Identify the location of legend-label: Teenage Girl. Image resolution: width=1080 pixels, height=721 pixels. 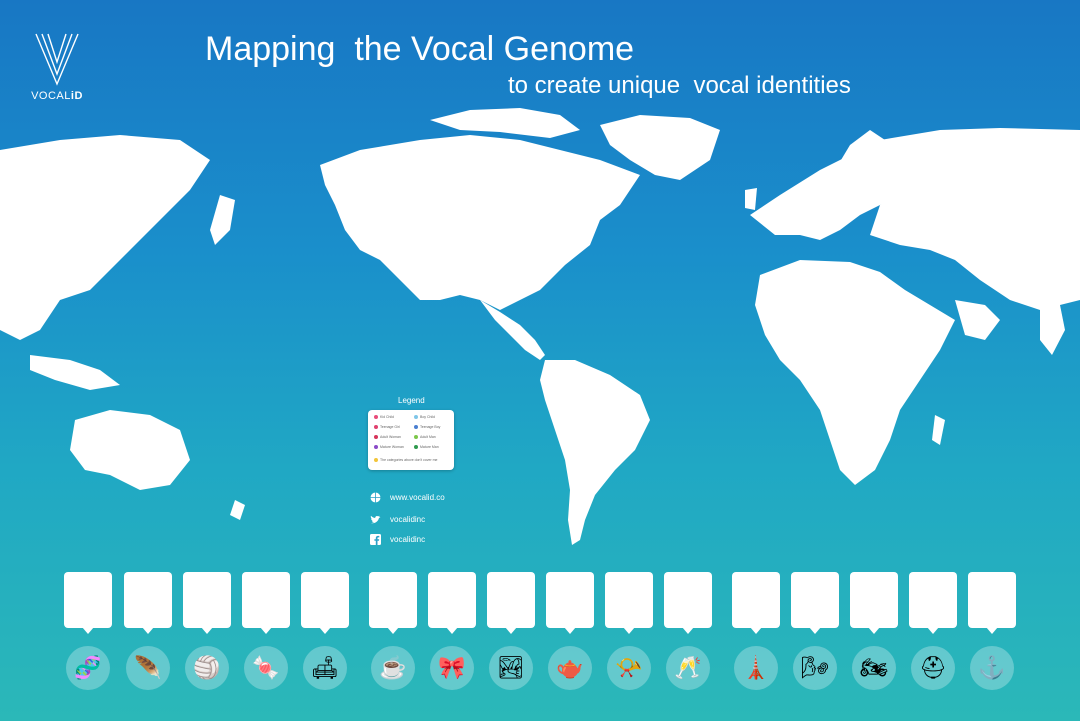
(390, 427).